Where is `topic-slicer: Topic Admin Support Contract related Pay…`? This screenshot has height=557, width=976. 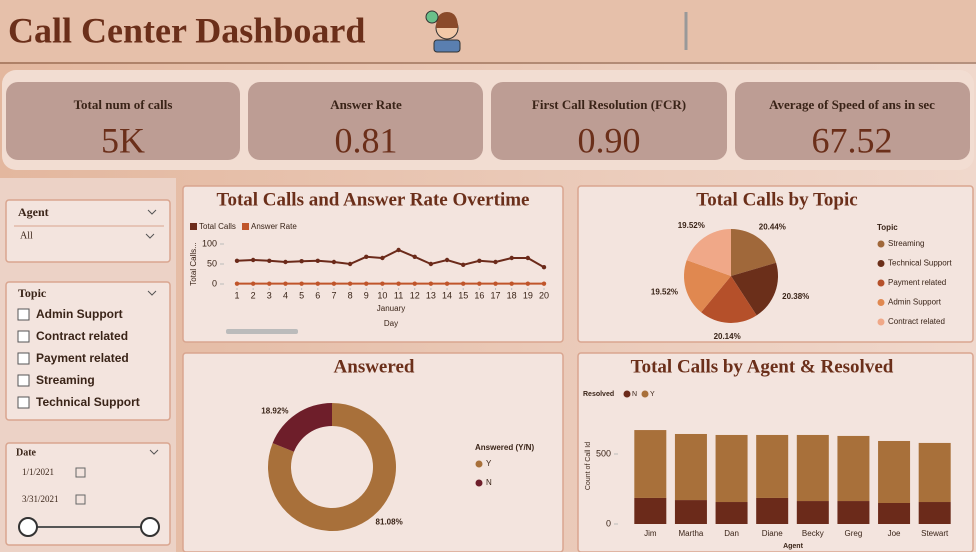
topic-slicer: Topic Admin Support Contract related Pay… is located at coordinates (88, 351).